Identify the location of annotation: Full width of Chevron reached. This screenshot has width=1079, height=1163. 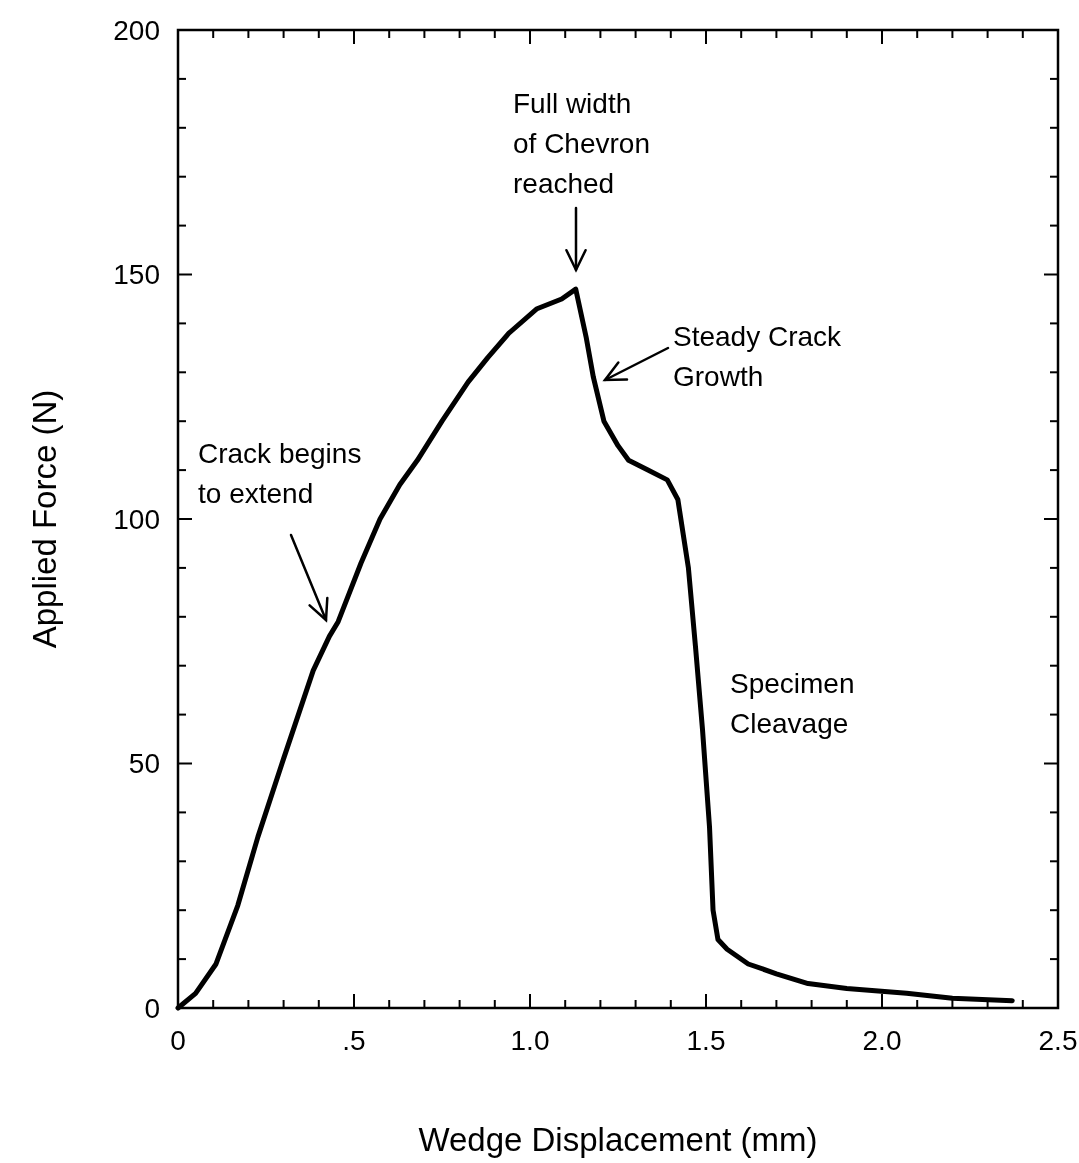
(581, 143).